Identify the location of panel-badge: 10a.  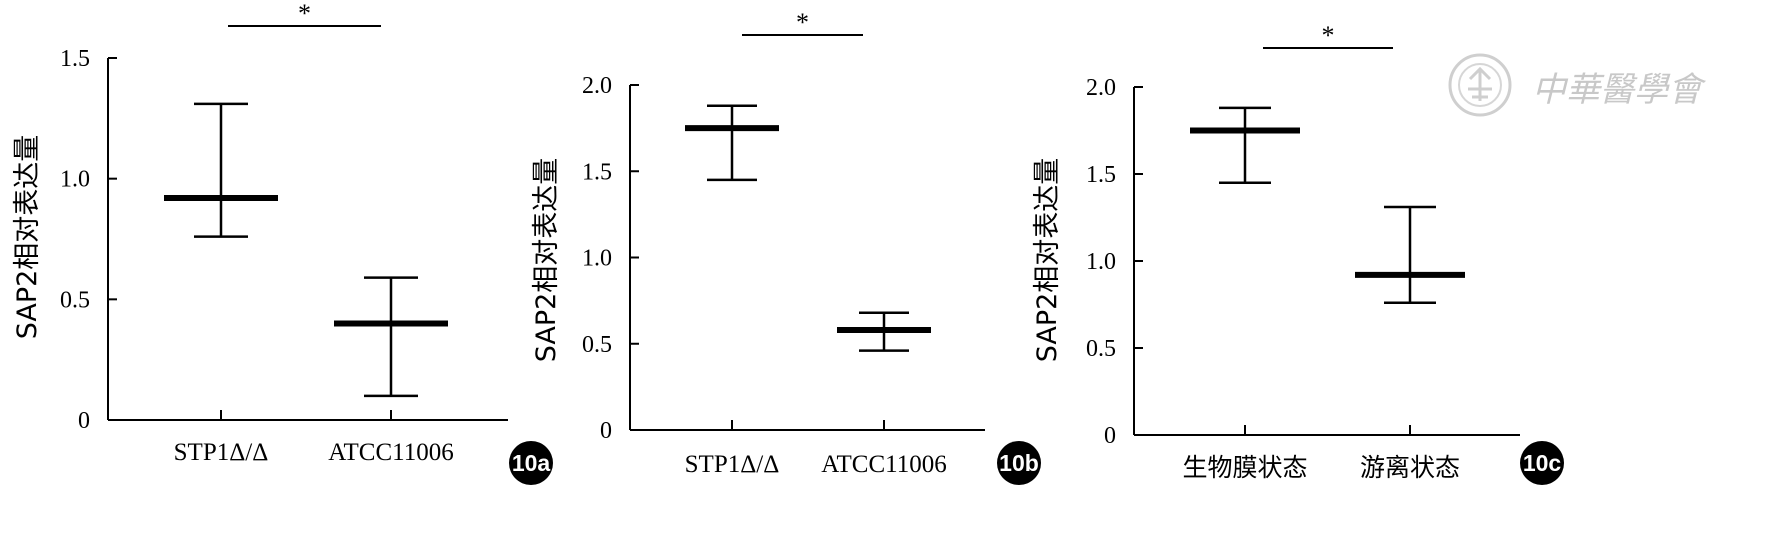
(531, 463).